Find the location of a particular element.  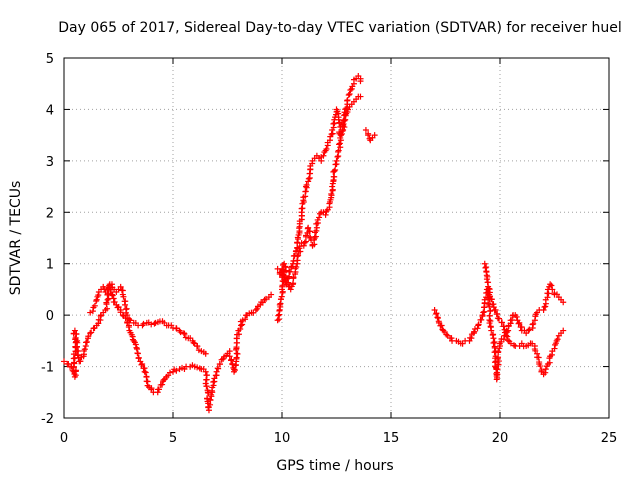

y-tick-label: -2 is located at coordinates (47, 419).